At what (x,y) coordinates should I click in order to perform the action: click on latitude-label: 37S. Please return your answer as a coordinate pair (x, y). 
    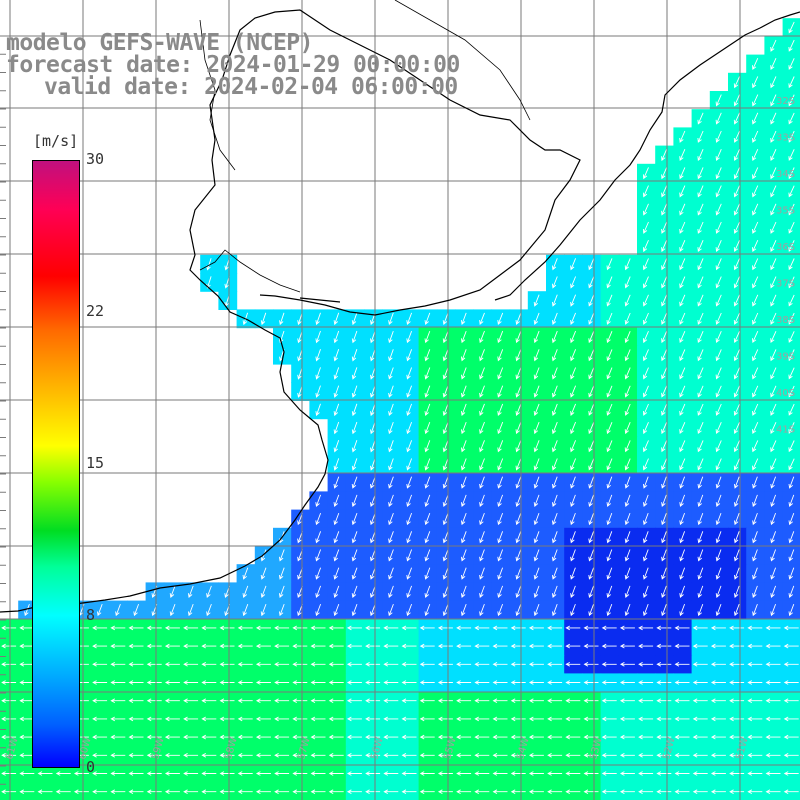
    Looking at the image, I should click on (785, 284).